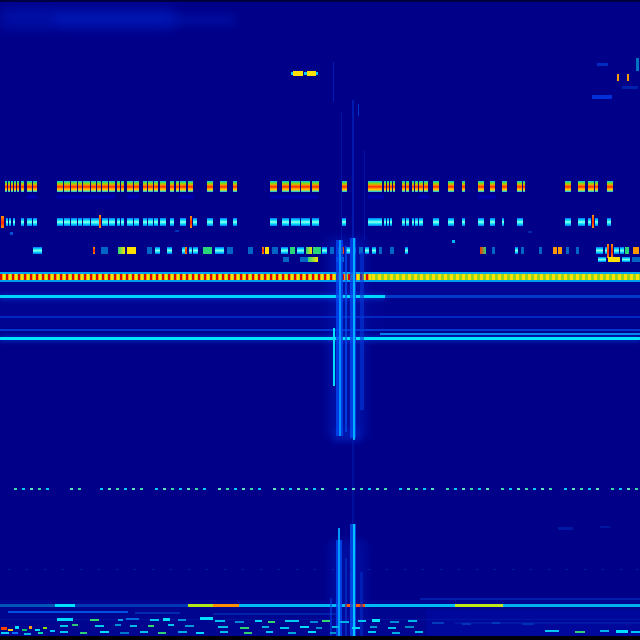 This screenshot has height=640, width=640. Describe the element at coordinates (320, 281) in the screenshot. I see `dashed-band-edge` at that location.